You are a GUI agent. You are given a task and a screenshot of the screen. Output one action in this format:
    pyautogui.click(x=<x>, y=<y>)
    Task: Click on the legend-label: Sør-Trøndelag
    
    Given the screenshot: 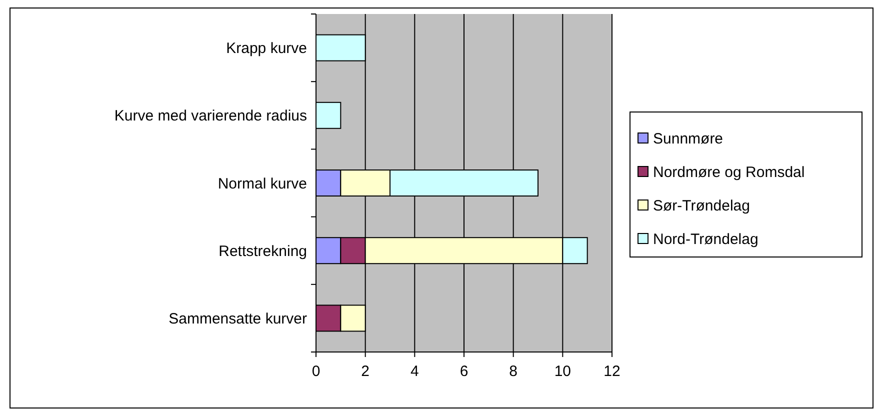 What is the action you would take?
    pyautogui.click(x=701, y=205)
    